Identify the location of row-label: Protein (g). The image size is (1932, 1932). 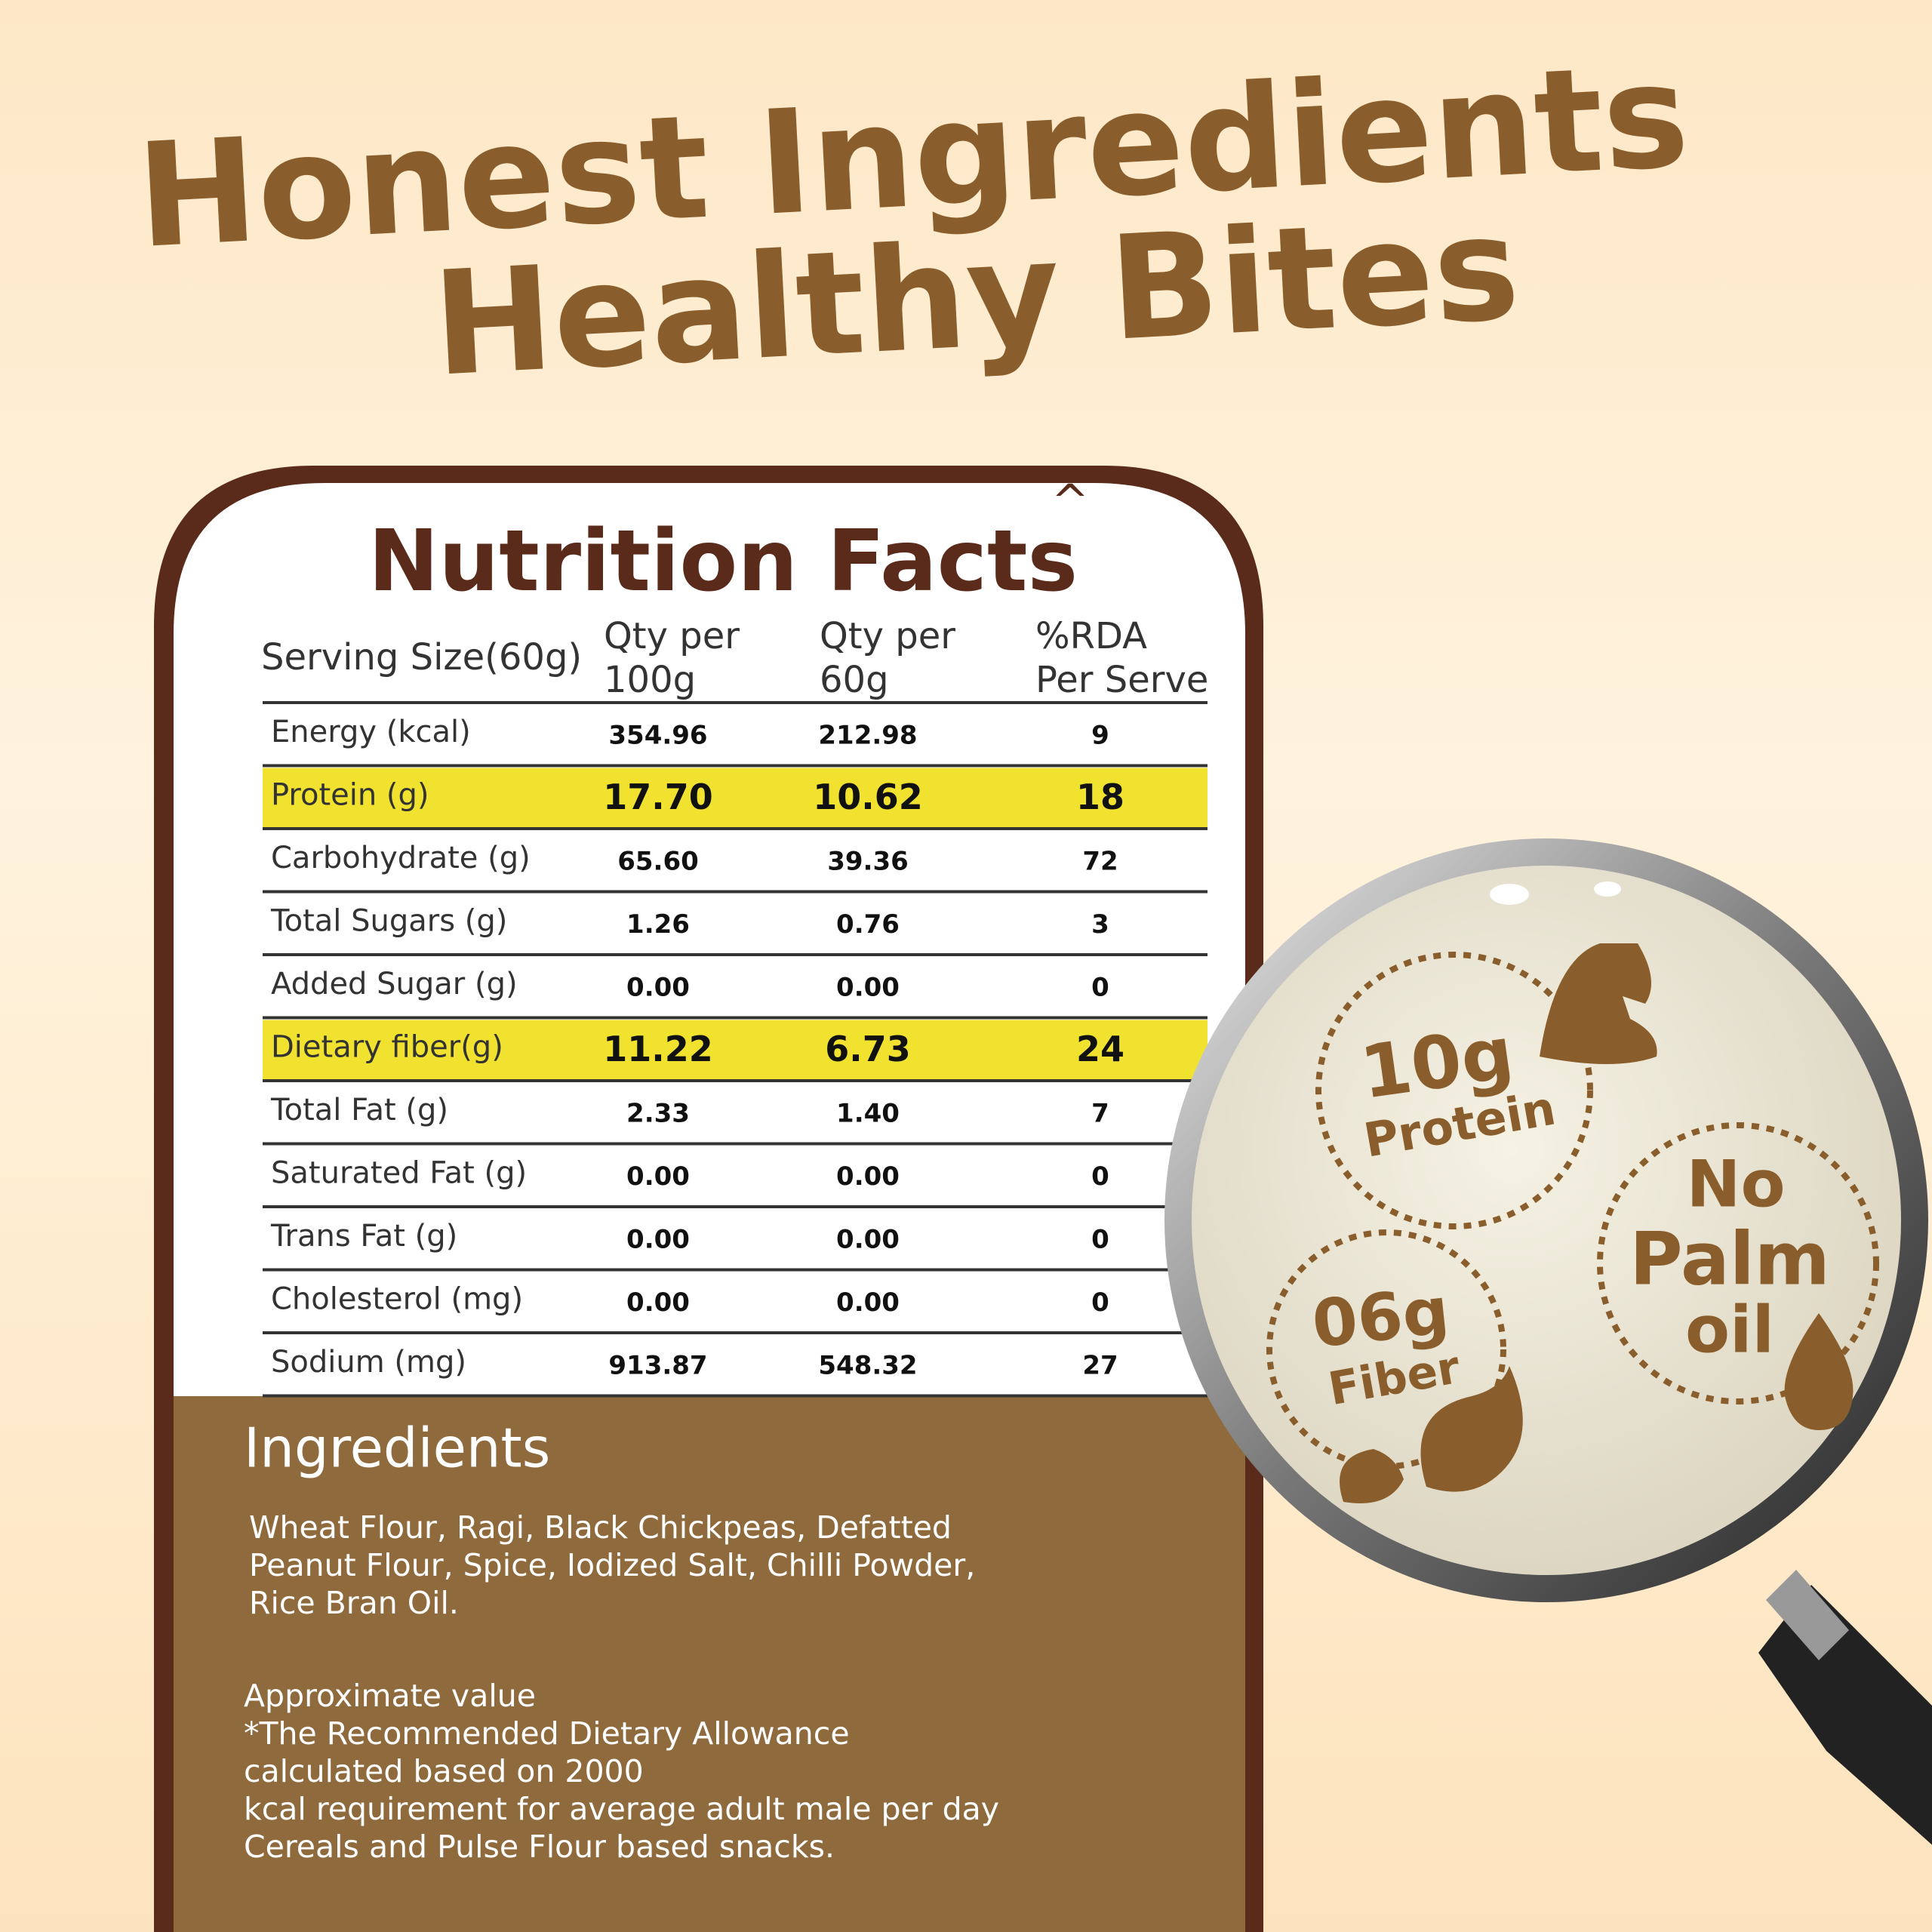
(350, 795).